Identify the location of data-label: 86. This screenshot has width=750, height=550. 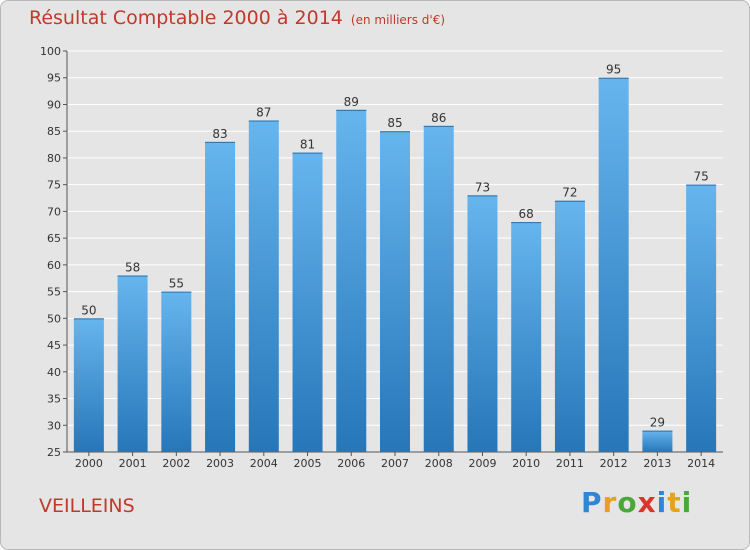
(438, 118).